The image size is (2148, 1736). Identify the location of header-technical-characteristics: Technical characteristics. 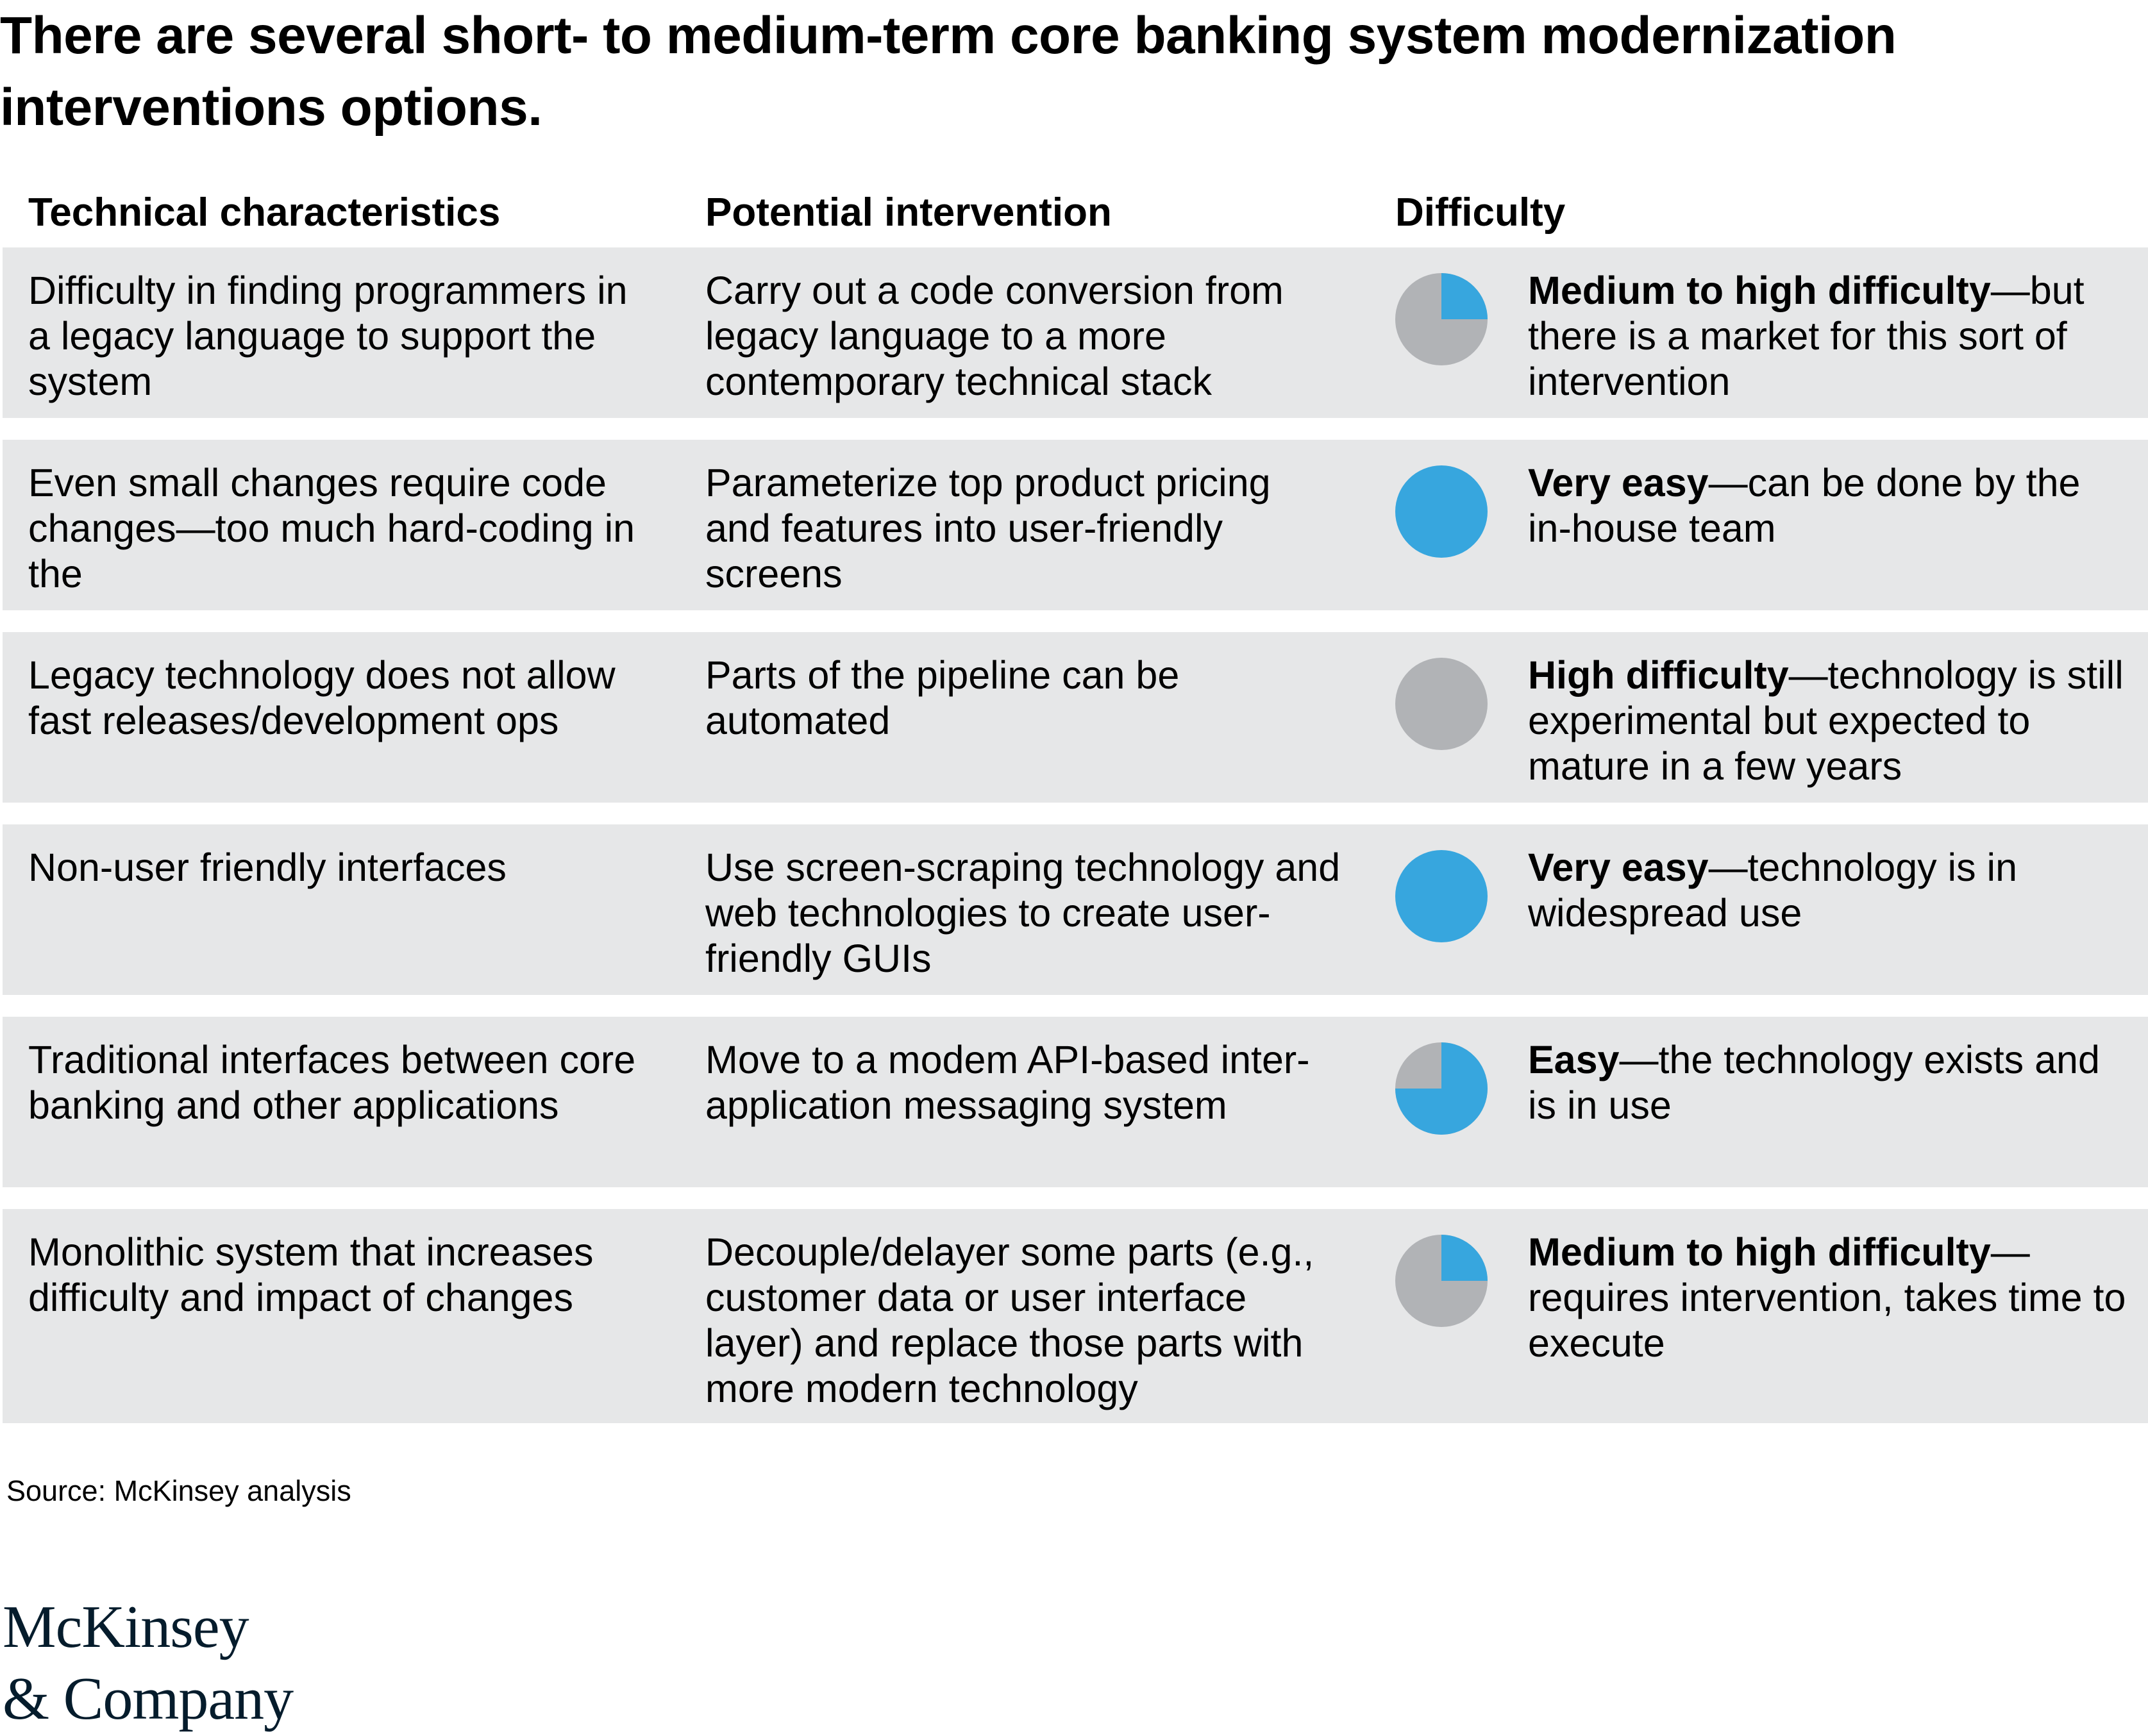
(264, 212).